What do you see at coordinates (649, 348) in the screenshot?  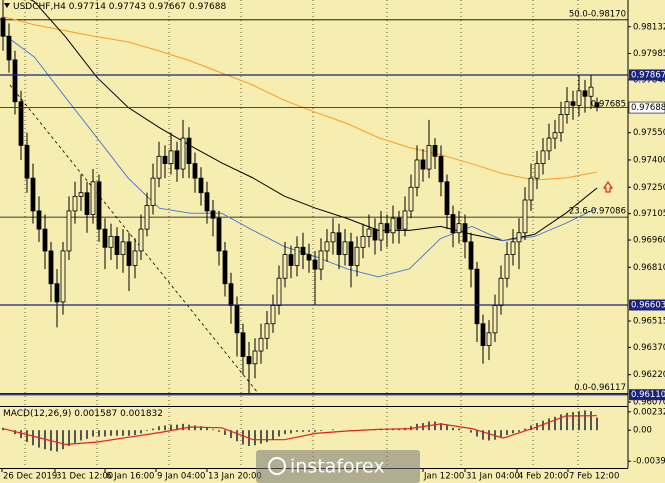 I see `y-tick-label: 0.96370` at bounding box center [649, 348].